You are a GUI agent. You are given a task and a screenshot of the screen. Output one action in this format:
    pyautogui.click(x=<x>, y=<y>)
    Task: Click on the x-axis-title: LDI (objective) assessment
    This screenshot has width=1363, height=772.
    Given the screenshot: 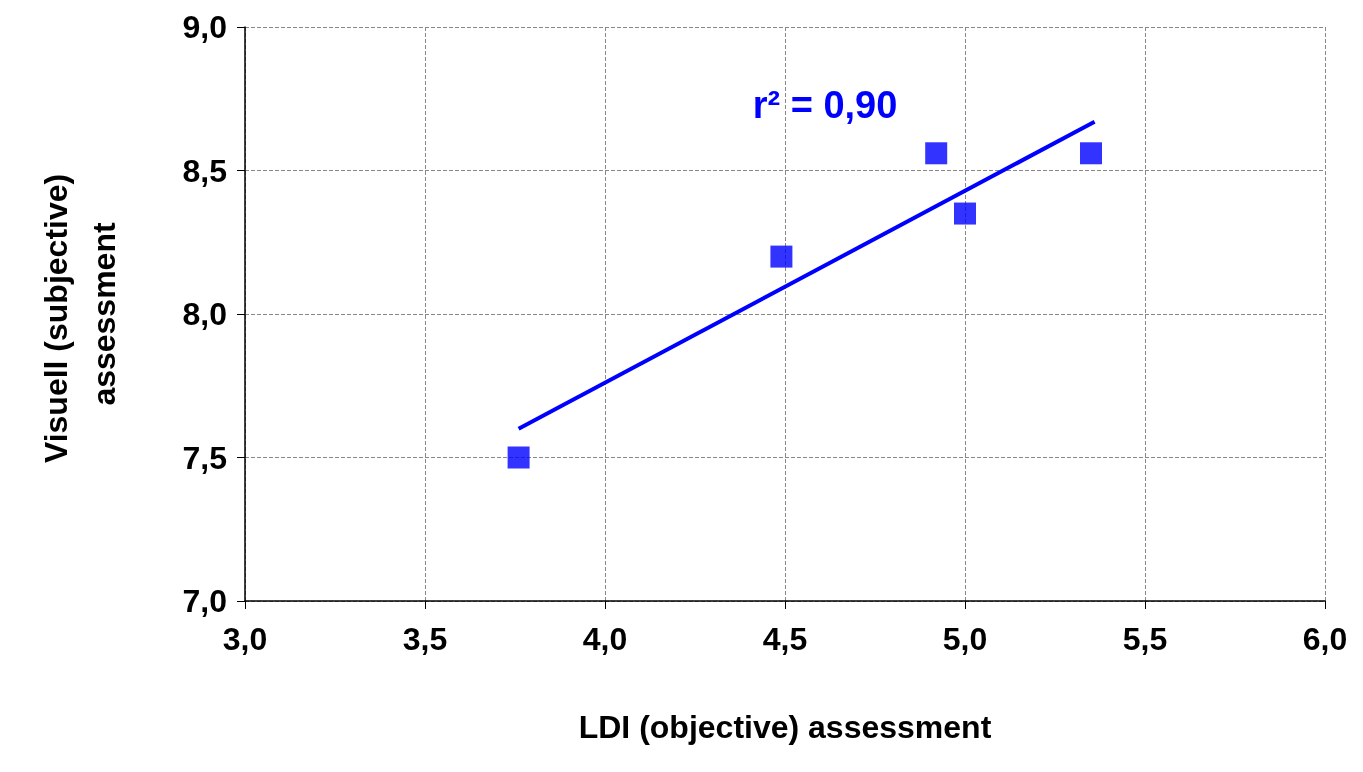 What is the action you would take?
    pyautogui.click(x=785, y=727)
    